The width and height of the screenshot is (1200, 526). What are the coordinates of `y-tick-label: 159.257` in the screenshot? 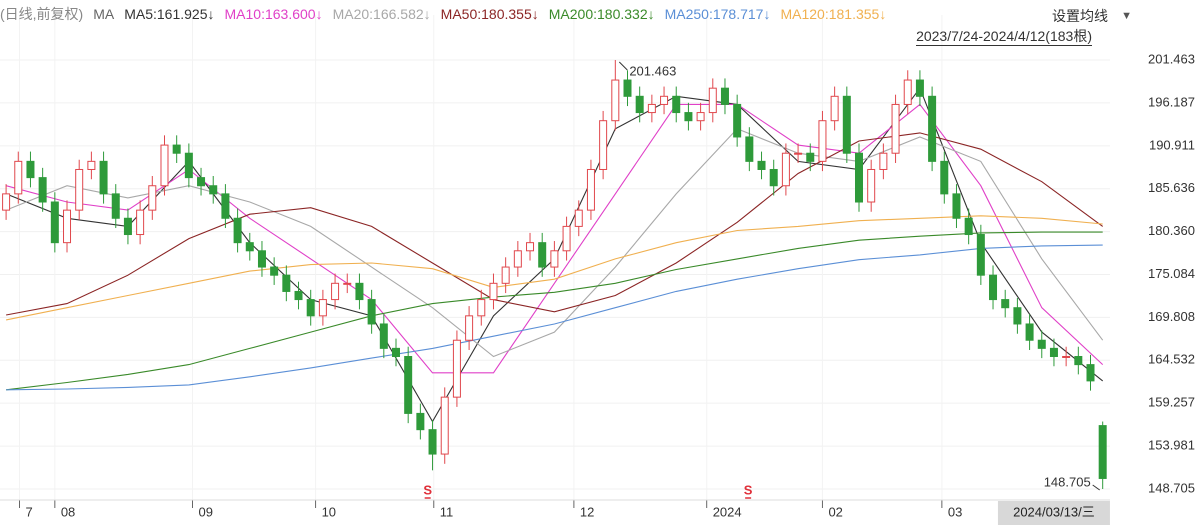 It's located at (1171, 402).